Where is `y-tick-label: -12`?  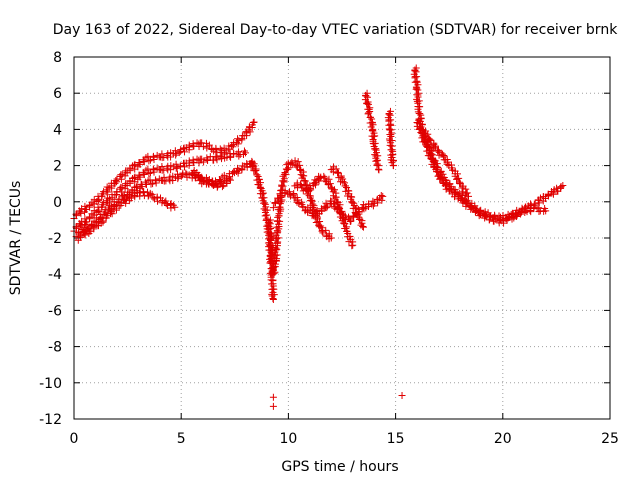 y-tick-label: -12 is located at coordinates (50, 420).